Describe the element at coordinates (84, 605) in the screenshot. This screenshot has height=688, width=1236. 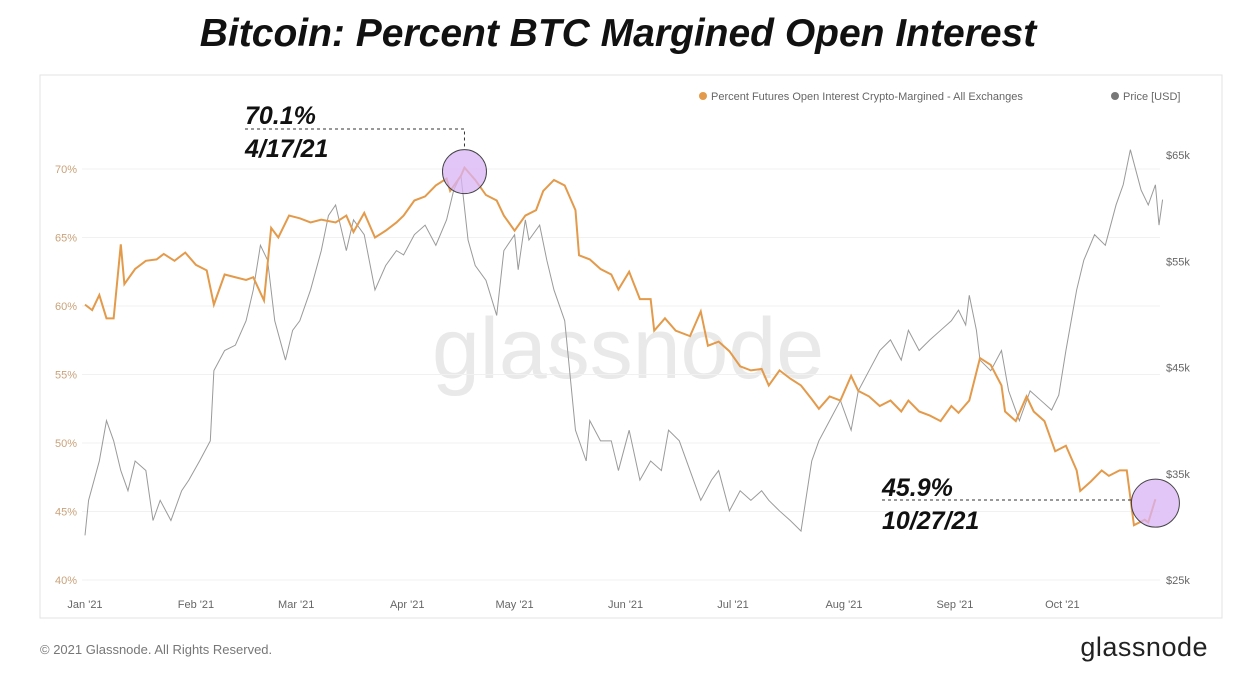
I see `x-tick-label: Jan '21` at that location.